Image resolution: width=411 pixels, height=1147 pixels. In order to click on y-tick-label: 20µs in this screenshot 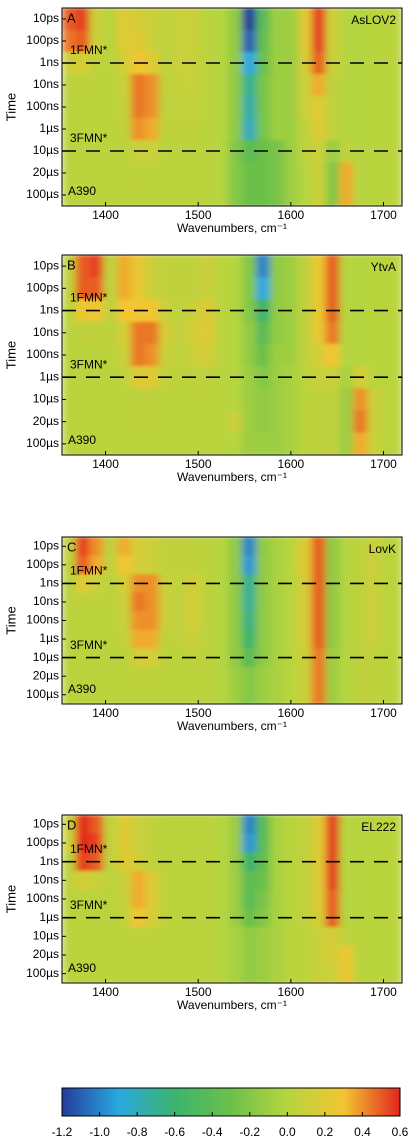, I will do `click(46, 954)`.